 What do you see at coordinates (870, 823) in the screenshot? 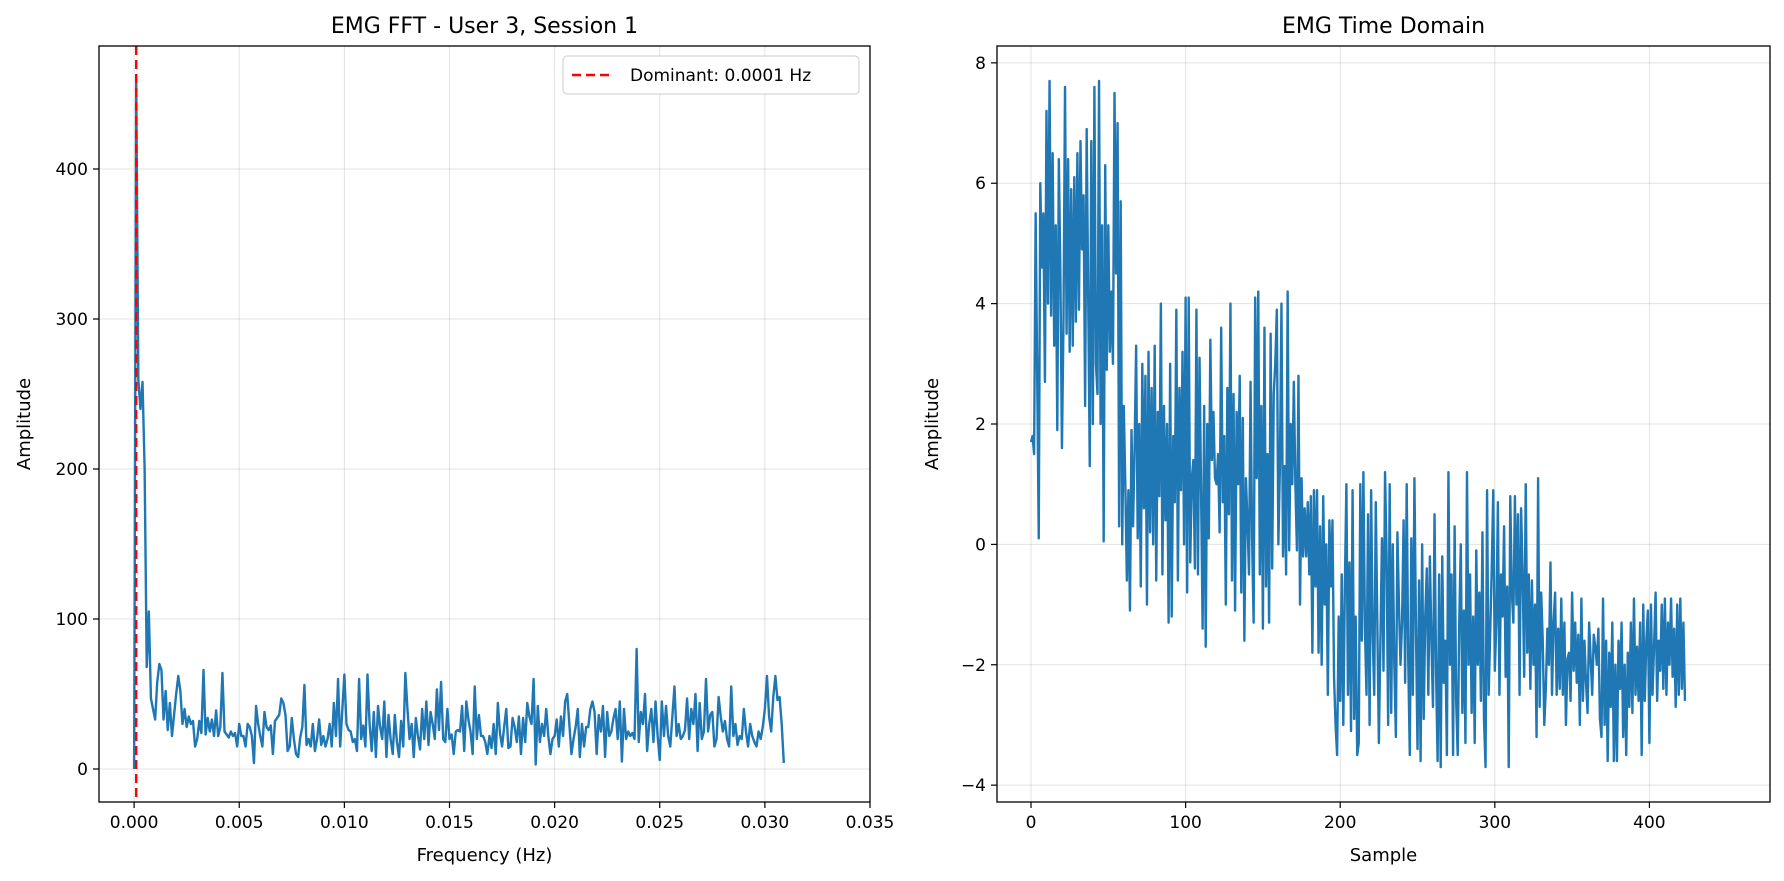
I see `fft-x-tick-label: 0.035` at bounding box center [870, 823].